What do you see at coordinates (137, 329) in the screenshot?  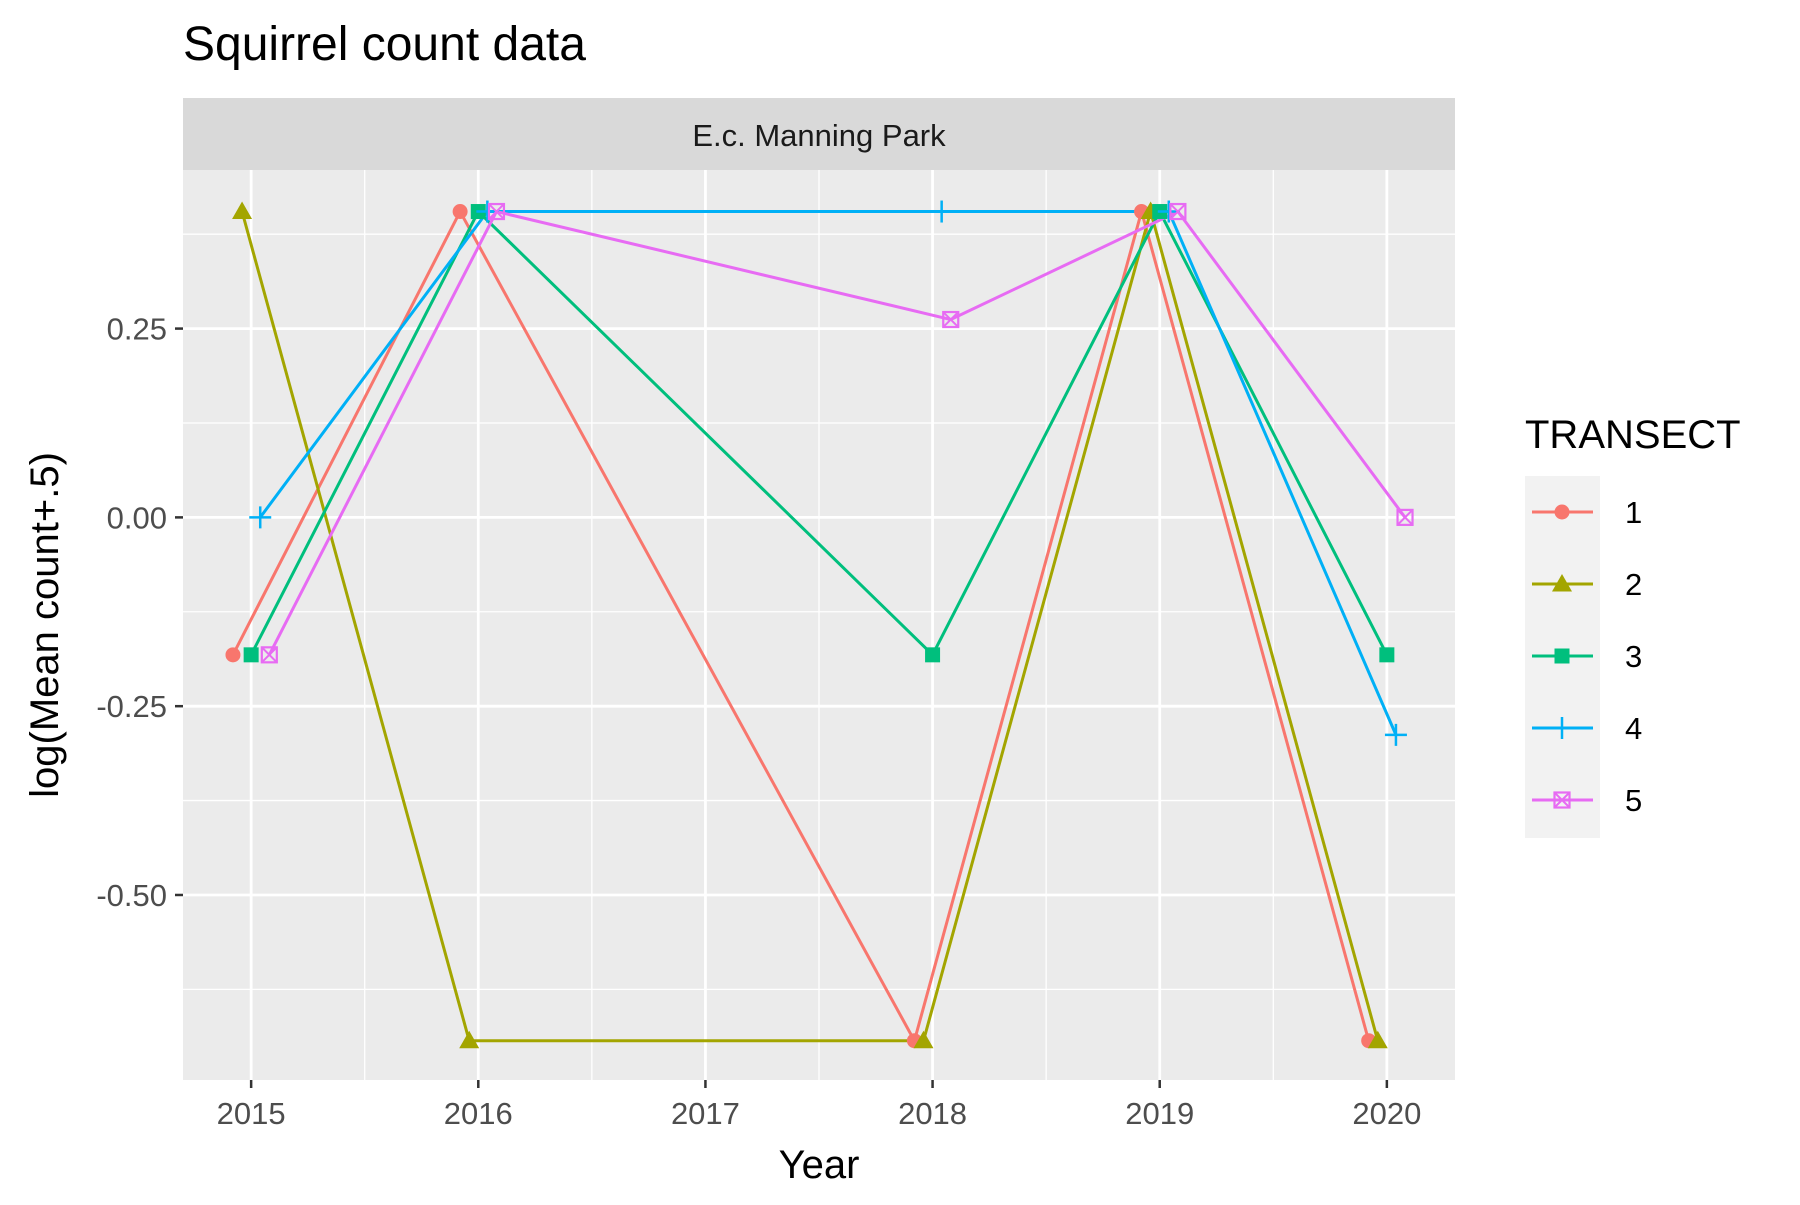 I see `y-tick-label: 0.25` at bounding box center [137, 329].